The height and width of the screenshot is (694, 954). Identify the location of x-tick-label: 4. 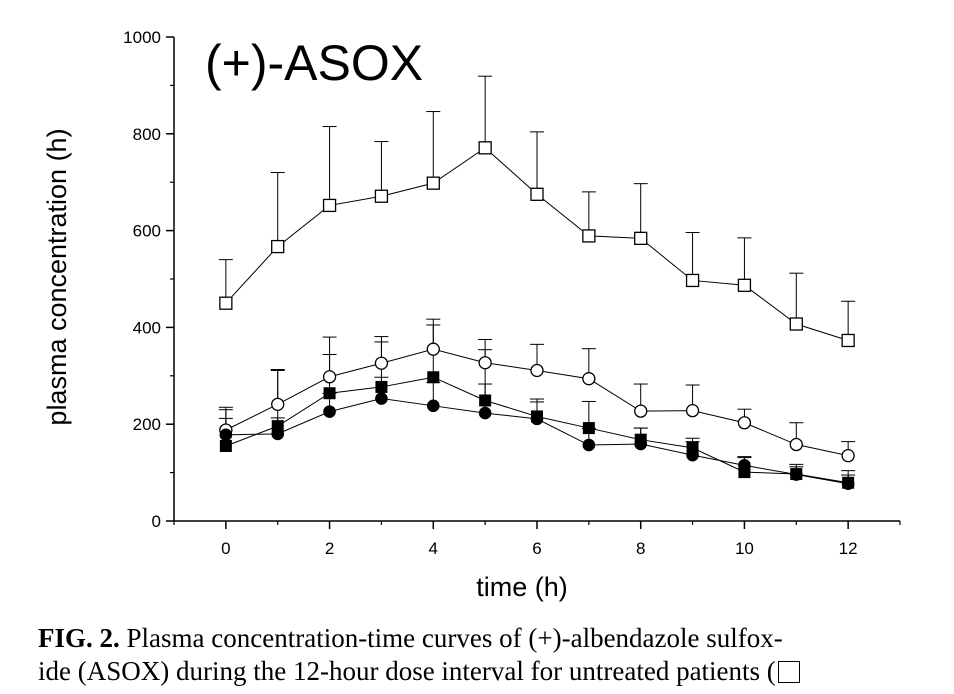
(433, 548).